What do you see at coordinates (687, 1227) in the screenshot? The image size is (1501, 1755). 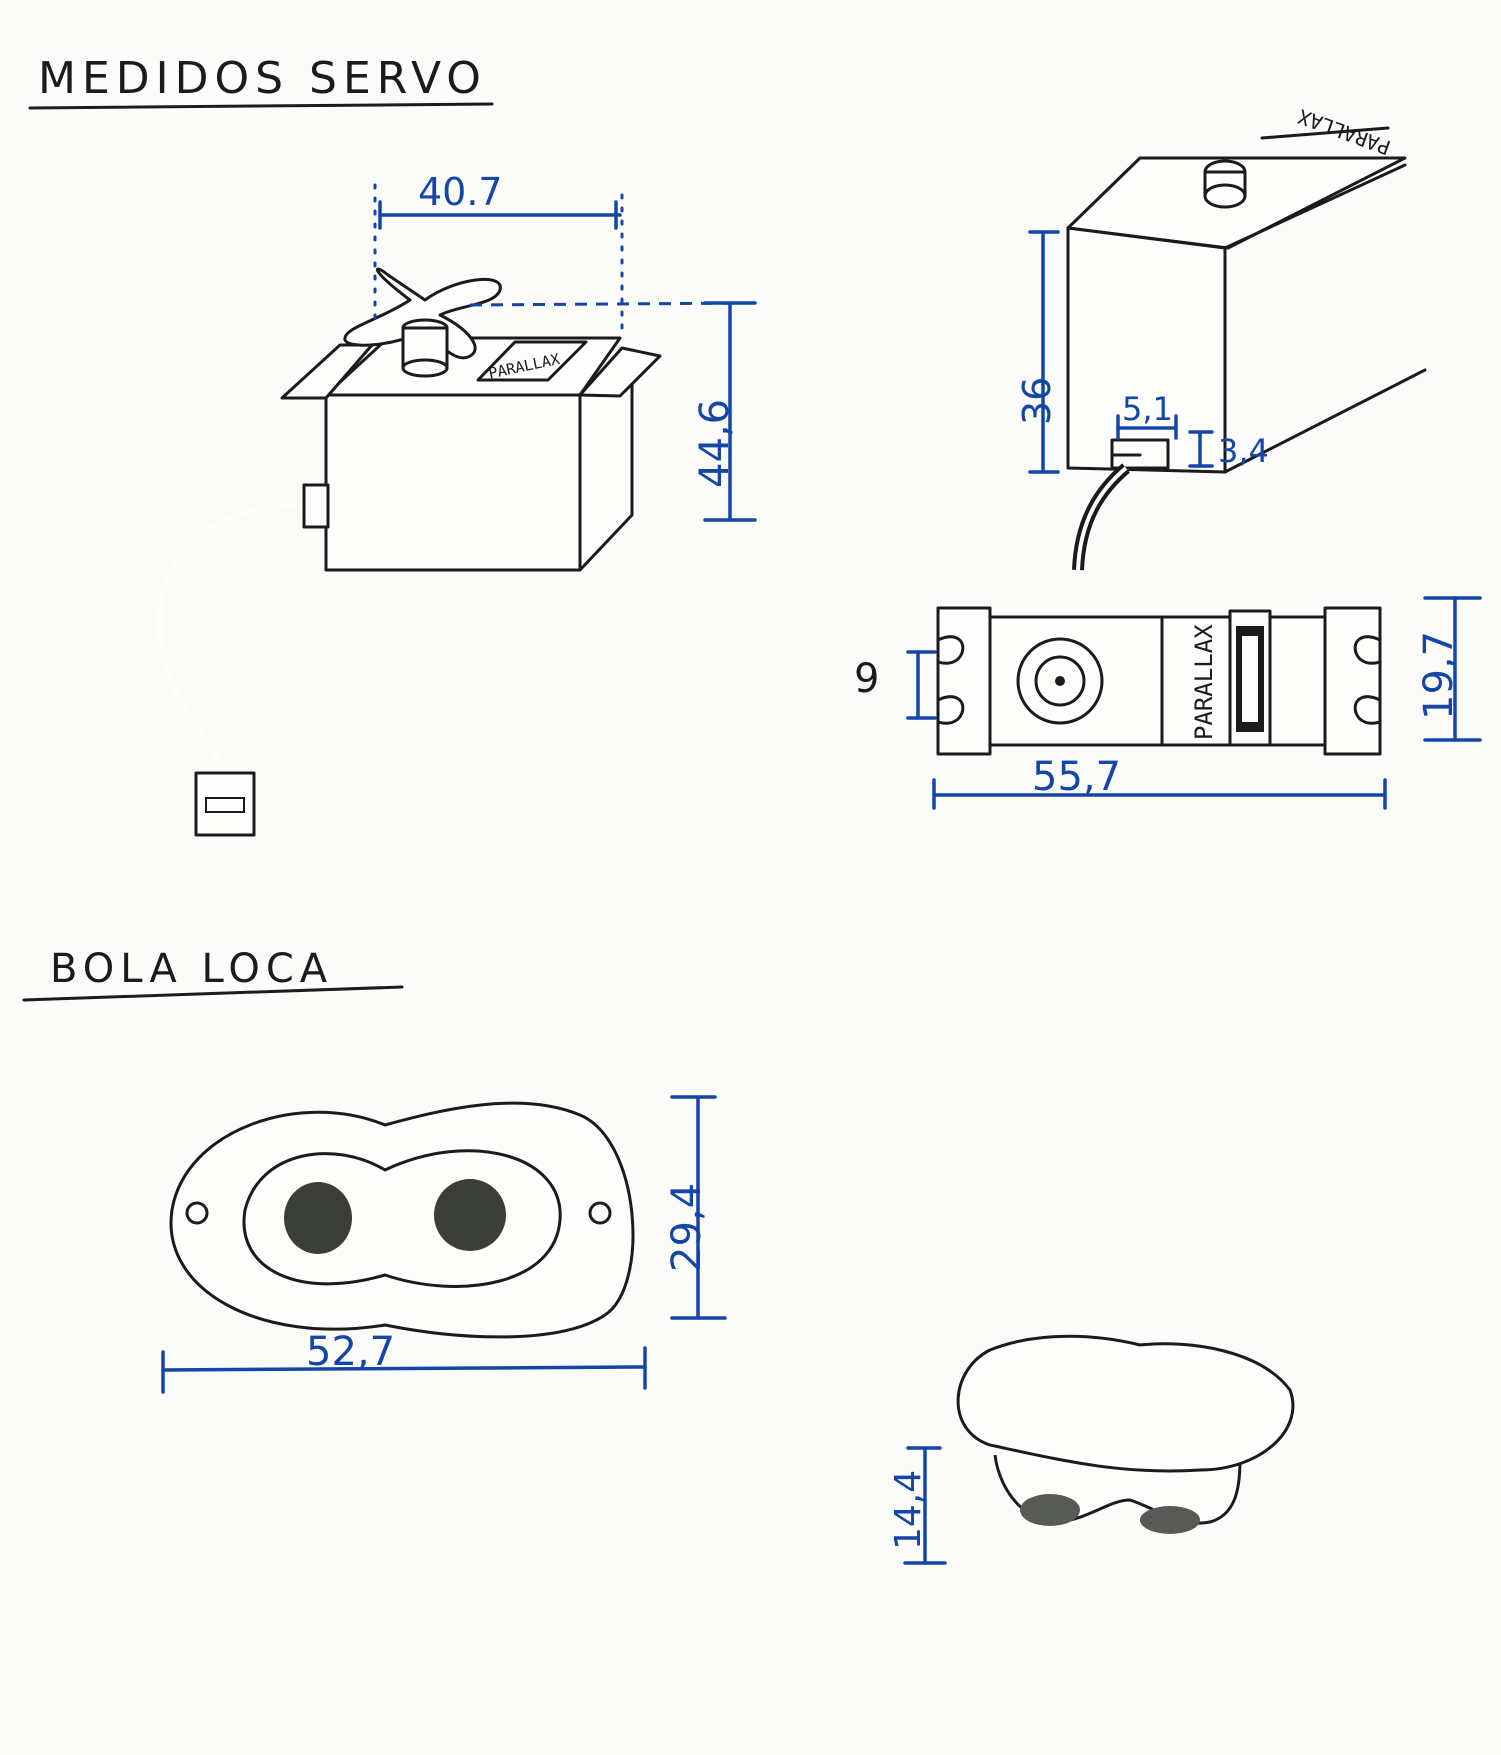 I see `ball-height-label: 29,4` at bounding box center [687, 1227].